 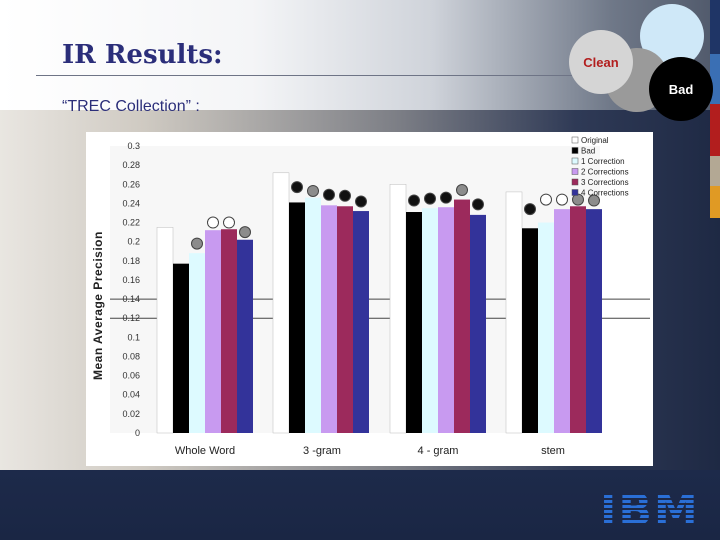 I want to click on legend-entry: Original, so click(x=595, y=140).